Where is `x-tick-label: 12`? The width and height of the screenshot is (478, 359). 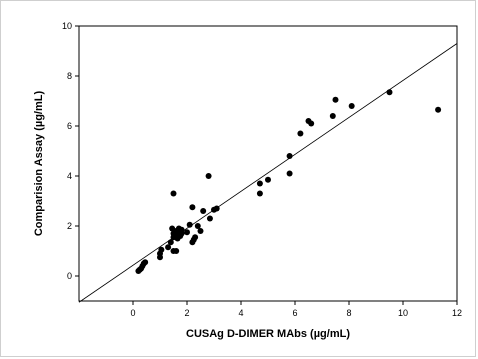 x-tick-label: 12 is located at coordinates (457, 313).